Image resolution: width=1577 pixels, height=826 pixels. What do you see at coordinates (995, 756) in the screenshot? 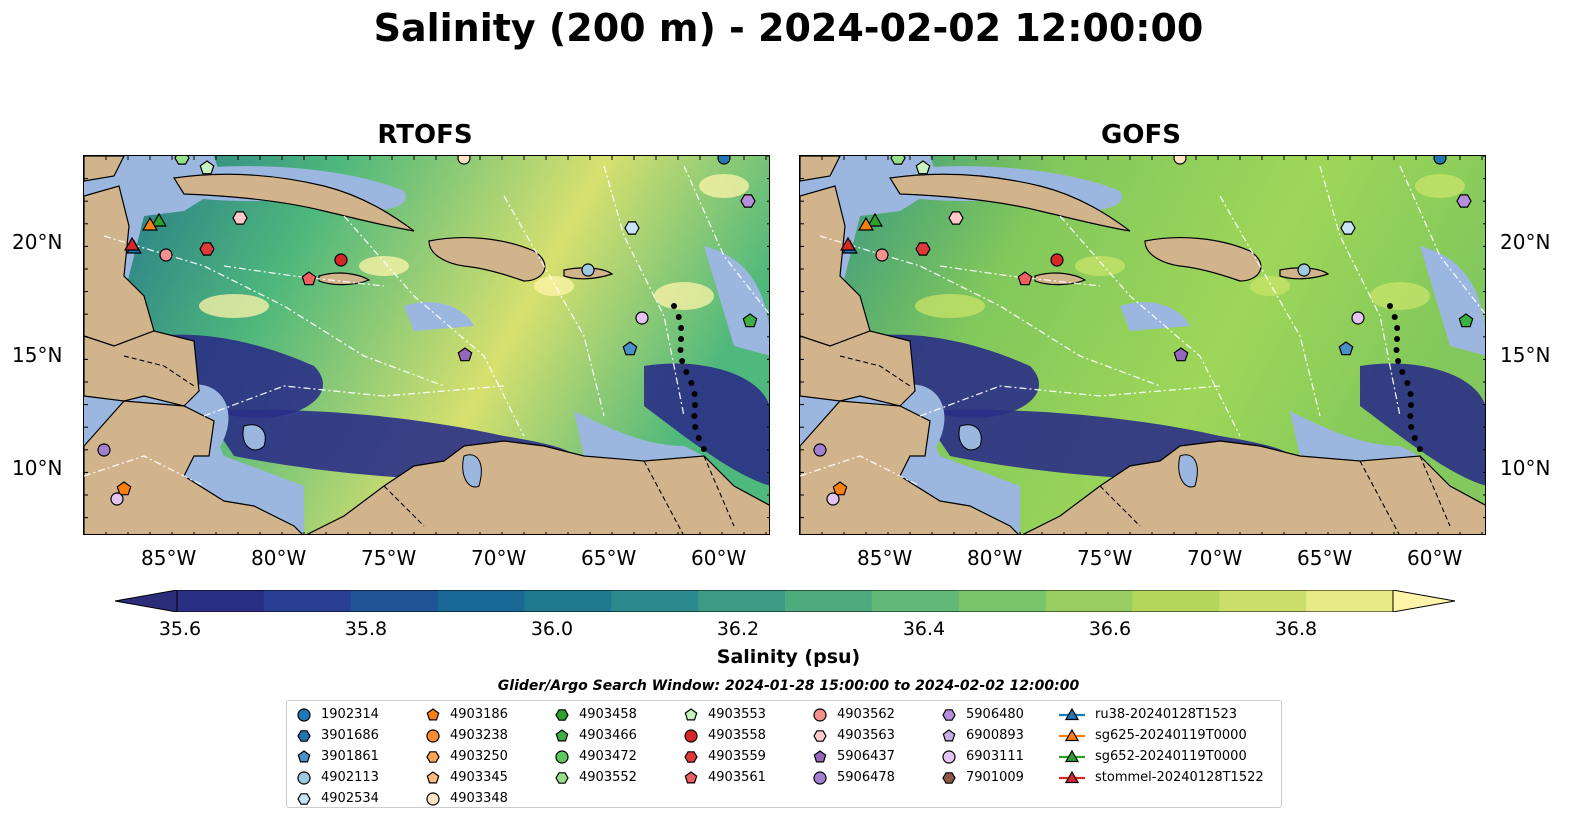
I see `legend-label: 6903111` at bounding box center [995, 756].